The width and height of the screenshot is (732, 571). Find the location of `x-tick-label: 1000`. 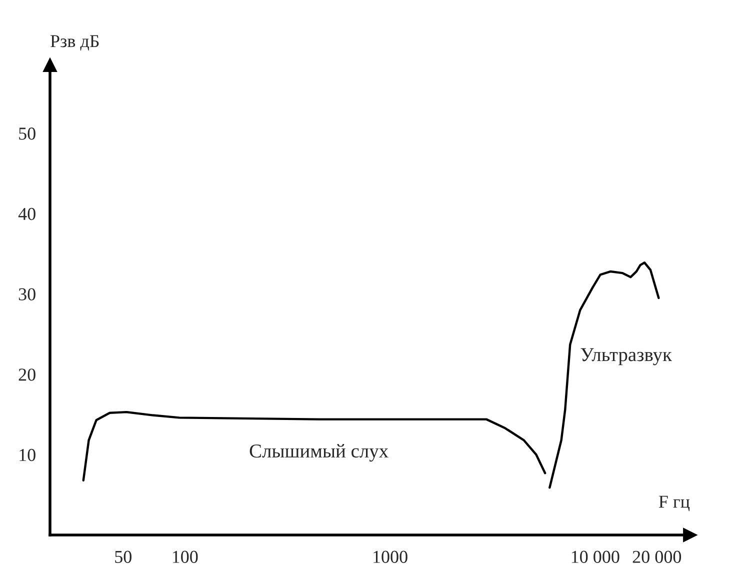

x-tick-label: 1000 is located at coordinates (391, 556).